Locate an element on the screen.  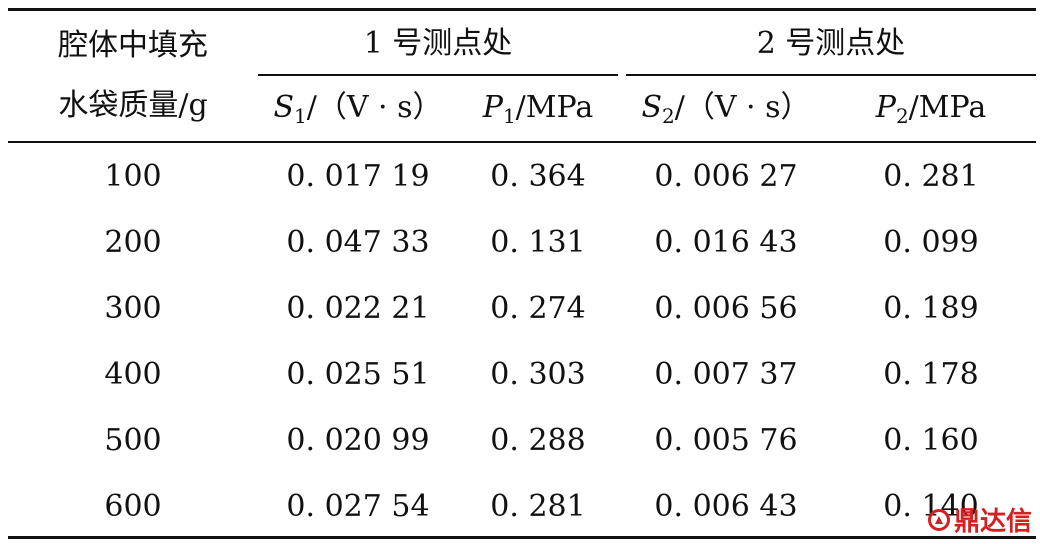
s1-unit: /（V · s） is located at coordinates (374, 107).